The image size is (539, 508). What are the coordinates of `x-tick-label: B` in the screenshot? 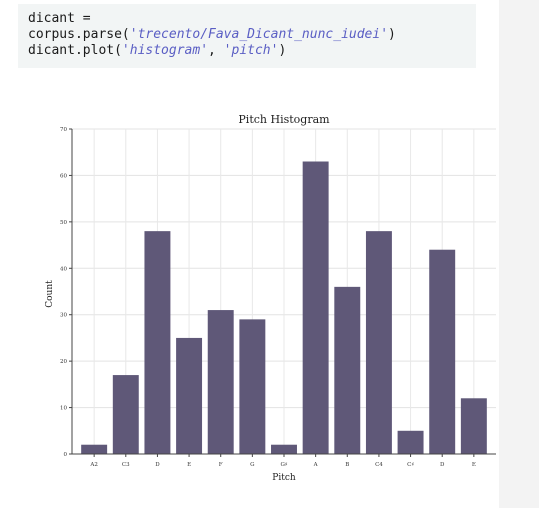 It's located at (347, 465).